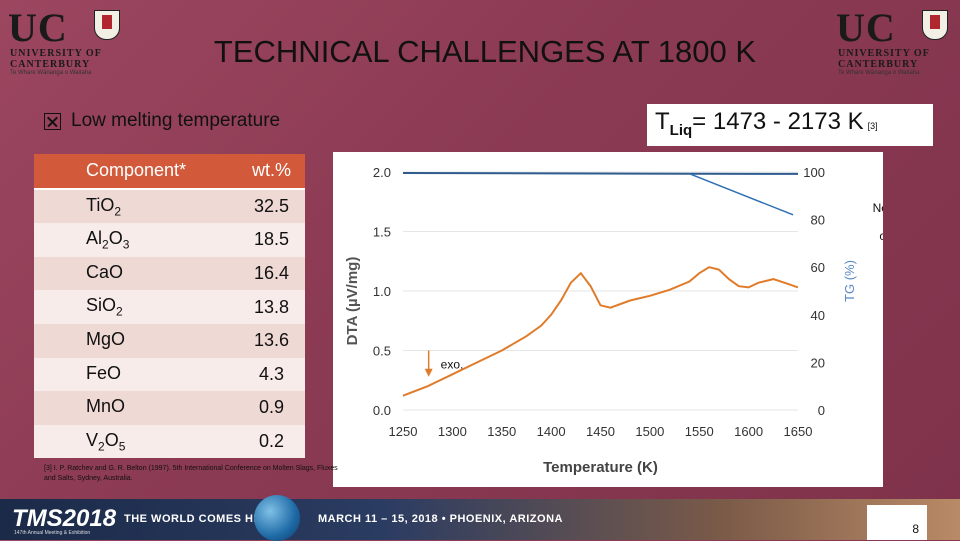  I want to click on y2-tick-label: 100, so click(814, 172).